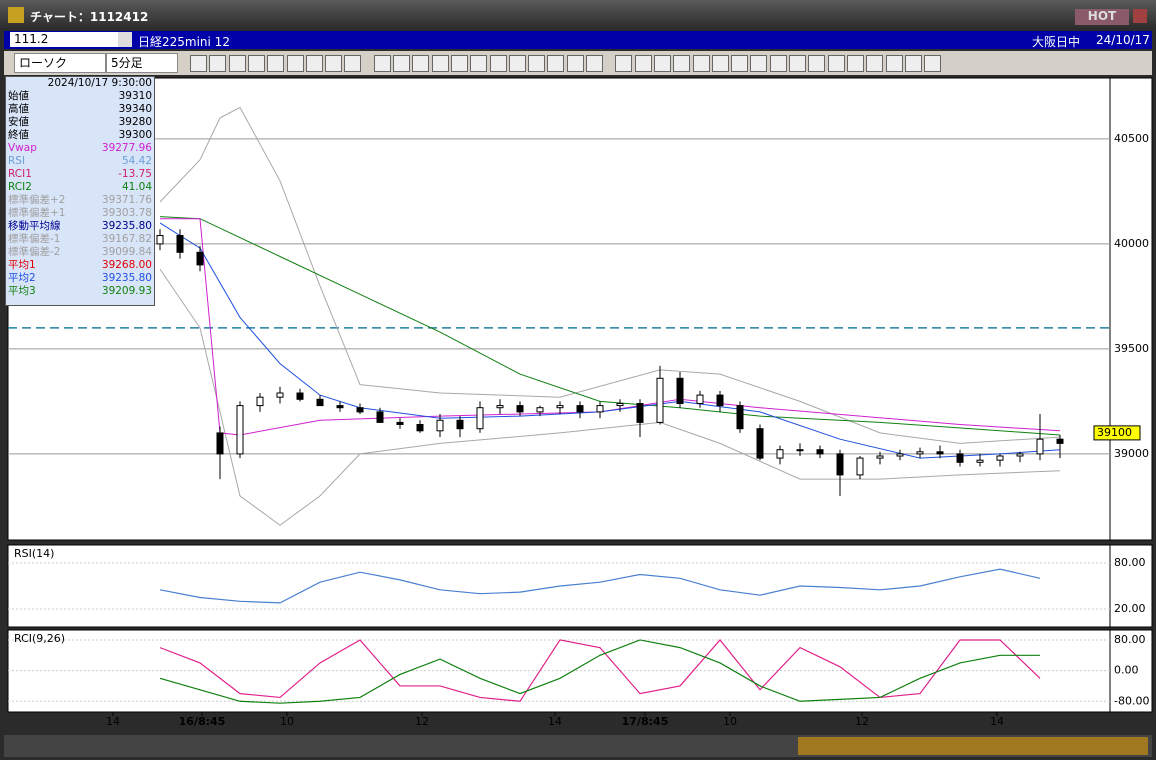  Describe the element at coordinates (126, 239) in the screenshot. I see `info-value: 39167.82` at that location.